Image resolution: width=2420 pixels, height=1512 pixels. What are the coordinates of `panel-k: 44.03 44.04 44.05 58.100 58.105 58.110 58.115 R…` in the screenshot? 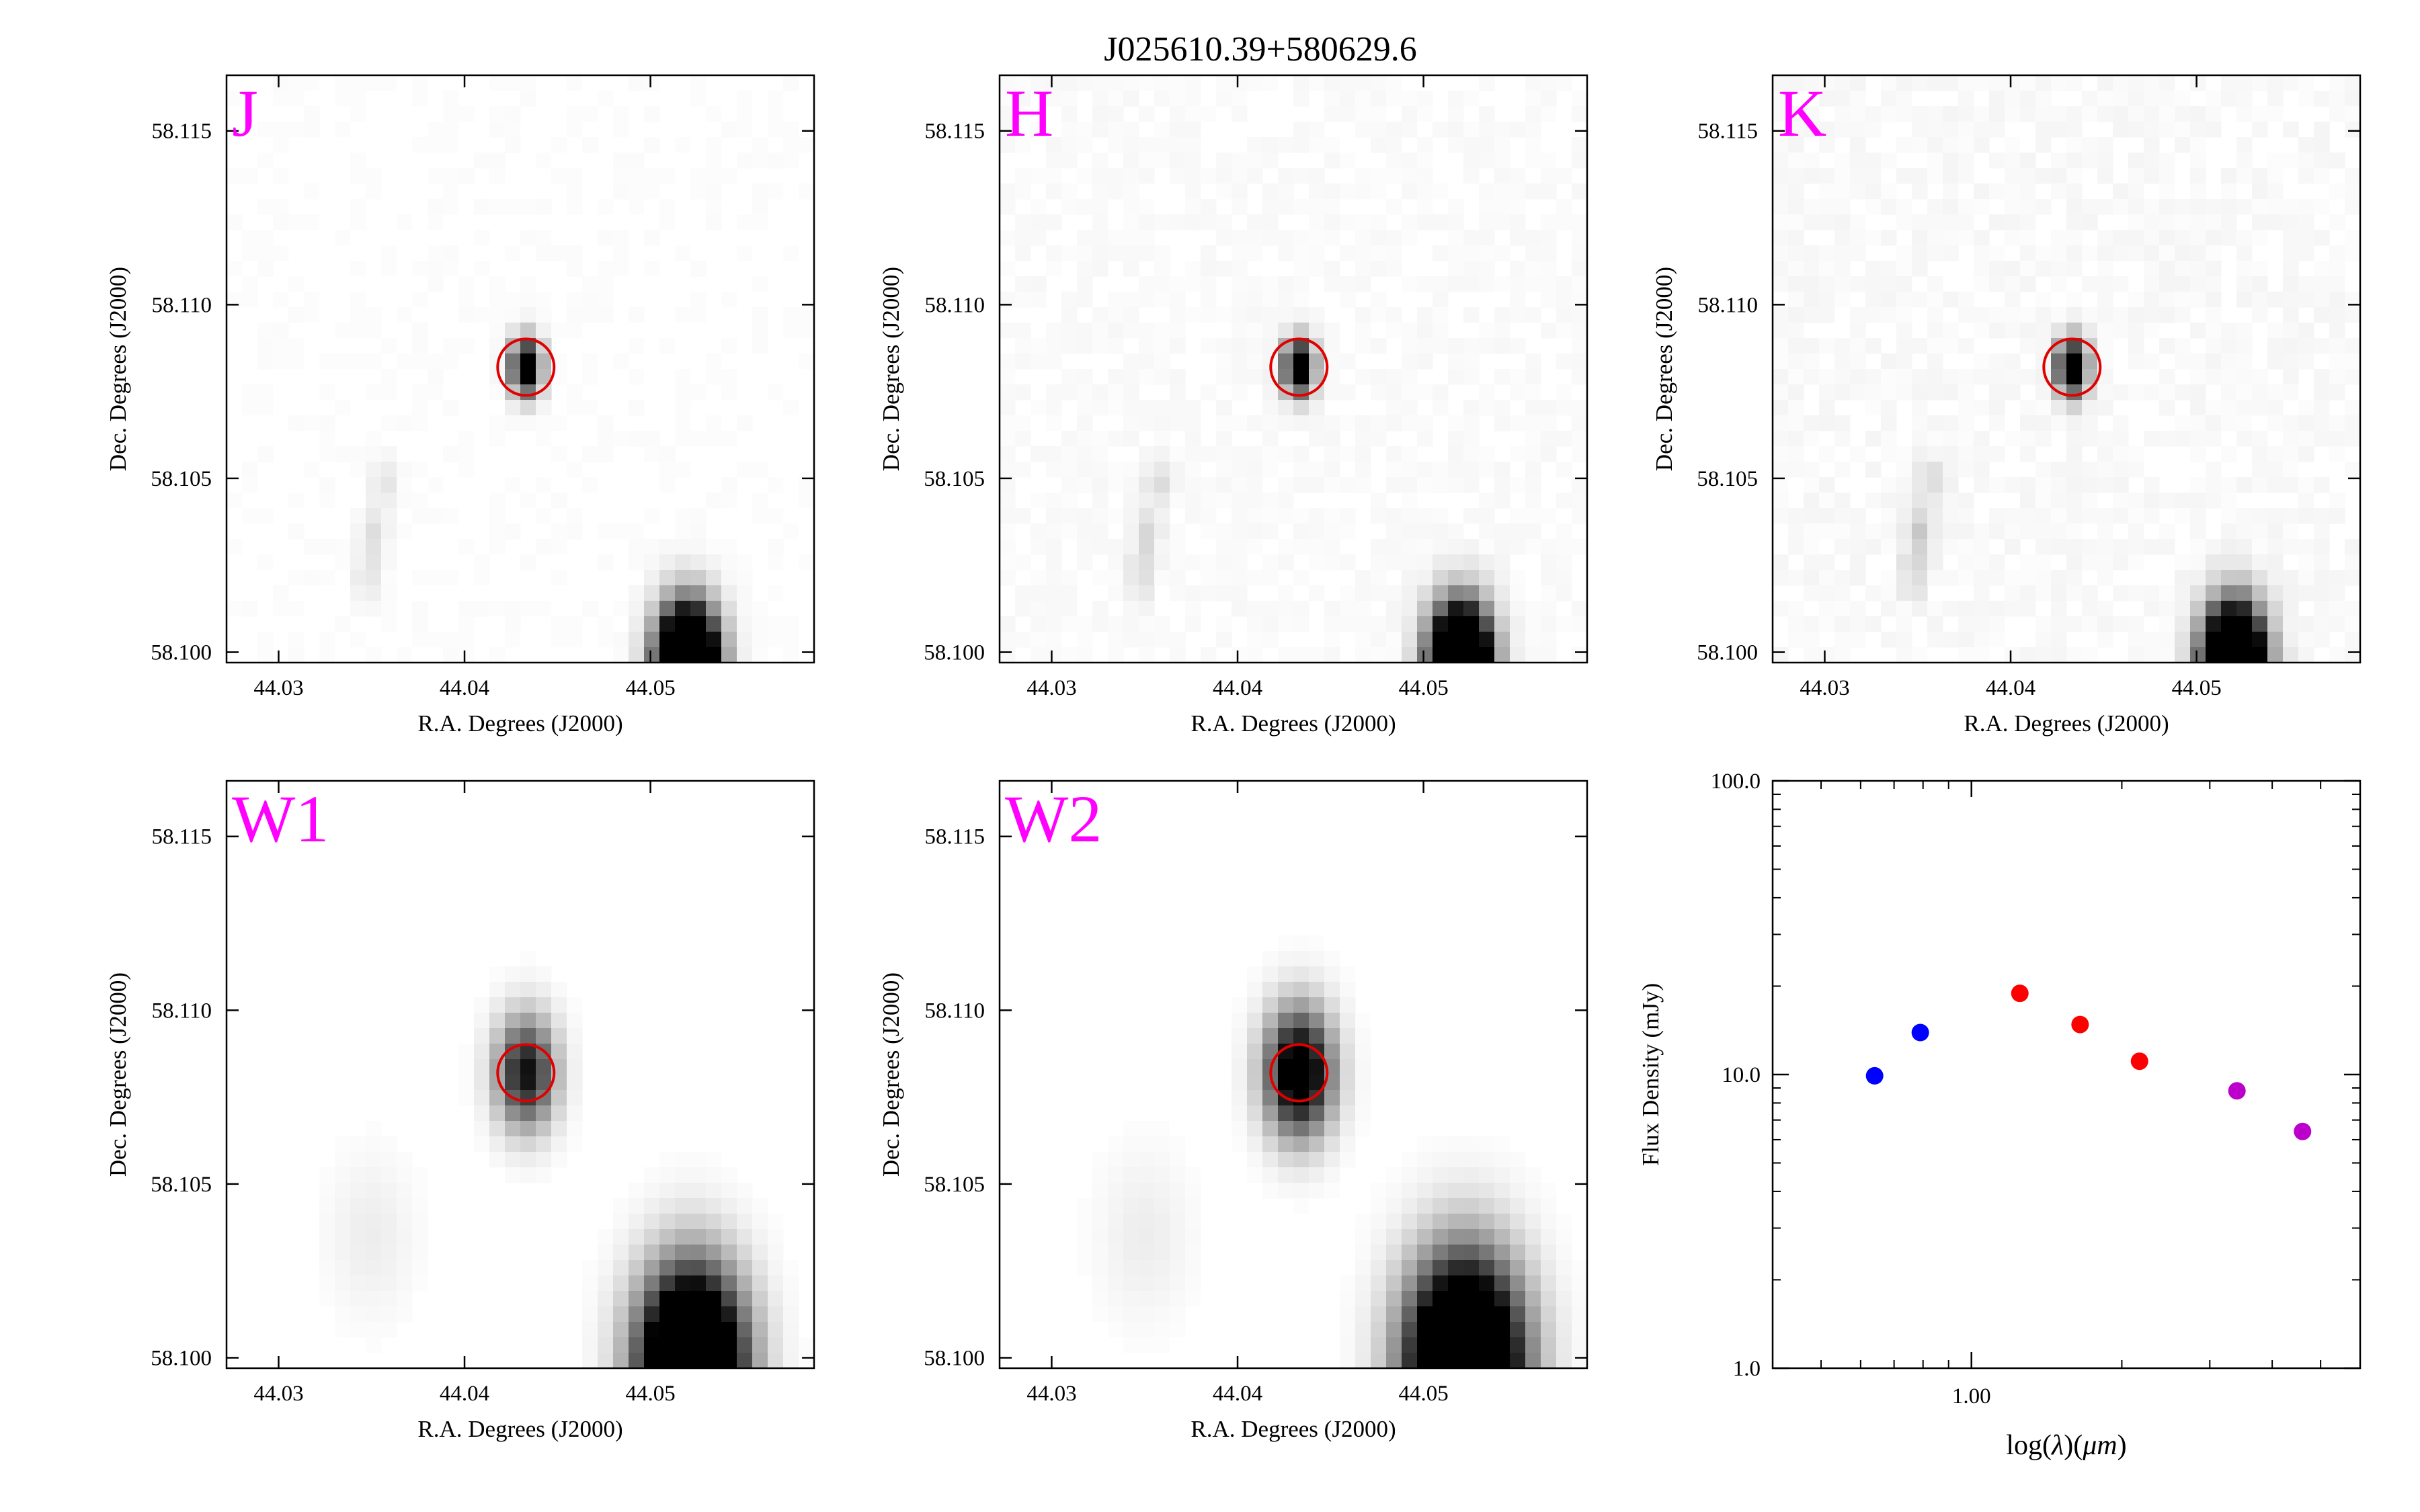 It's located at (2006, 405).